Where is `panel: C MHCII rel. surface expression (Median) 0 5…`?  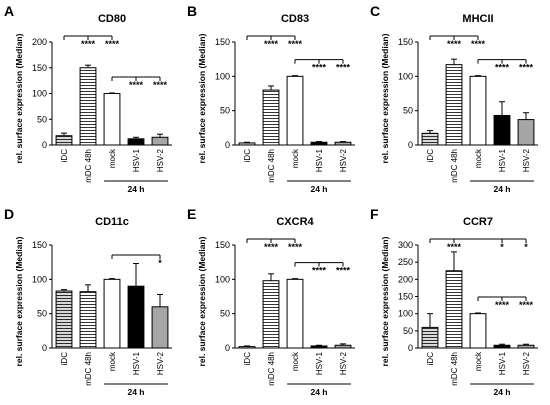
panel: C MHCII rel. surface expression (Median) 0 5… is located at coordinates (454, 98).